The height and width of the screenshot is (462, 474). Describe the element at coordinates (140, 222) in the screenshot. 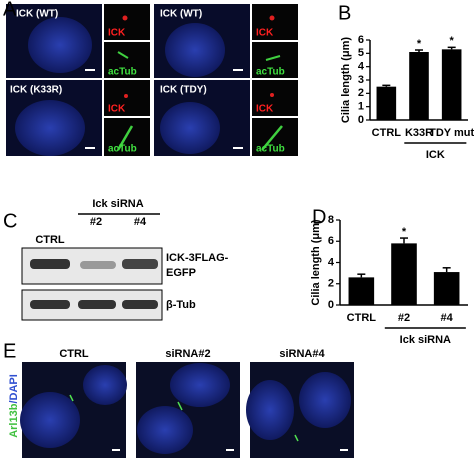

I see `lane-label: #4` at that location.